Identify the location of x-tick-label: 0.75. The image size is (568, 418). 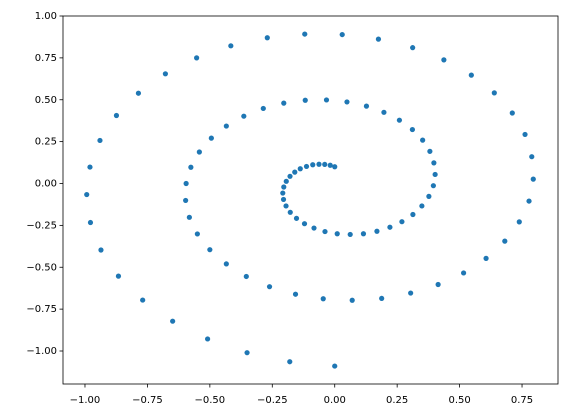
(522, 400).